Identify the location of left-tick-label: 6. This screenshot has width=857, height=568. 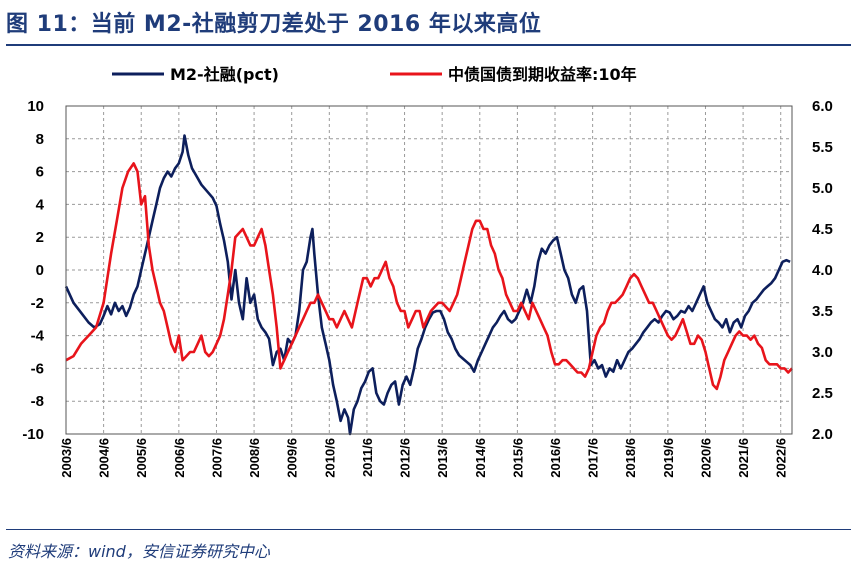
(40, 172).